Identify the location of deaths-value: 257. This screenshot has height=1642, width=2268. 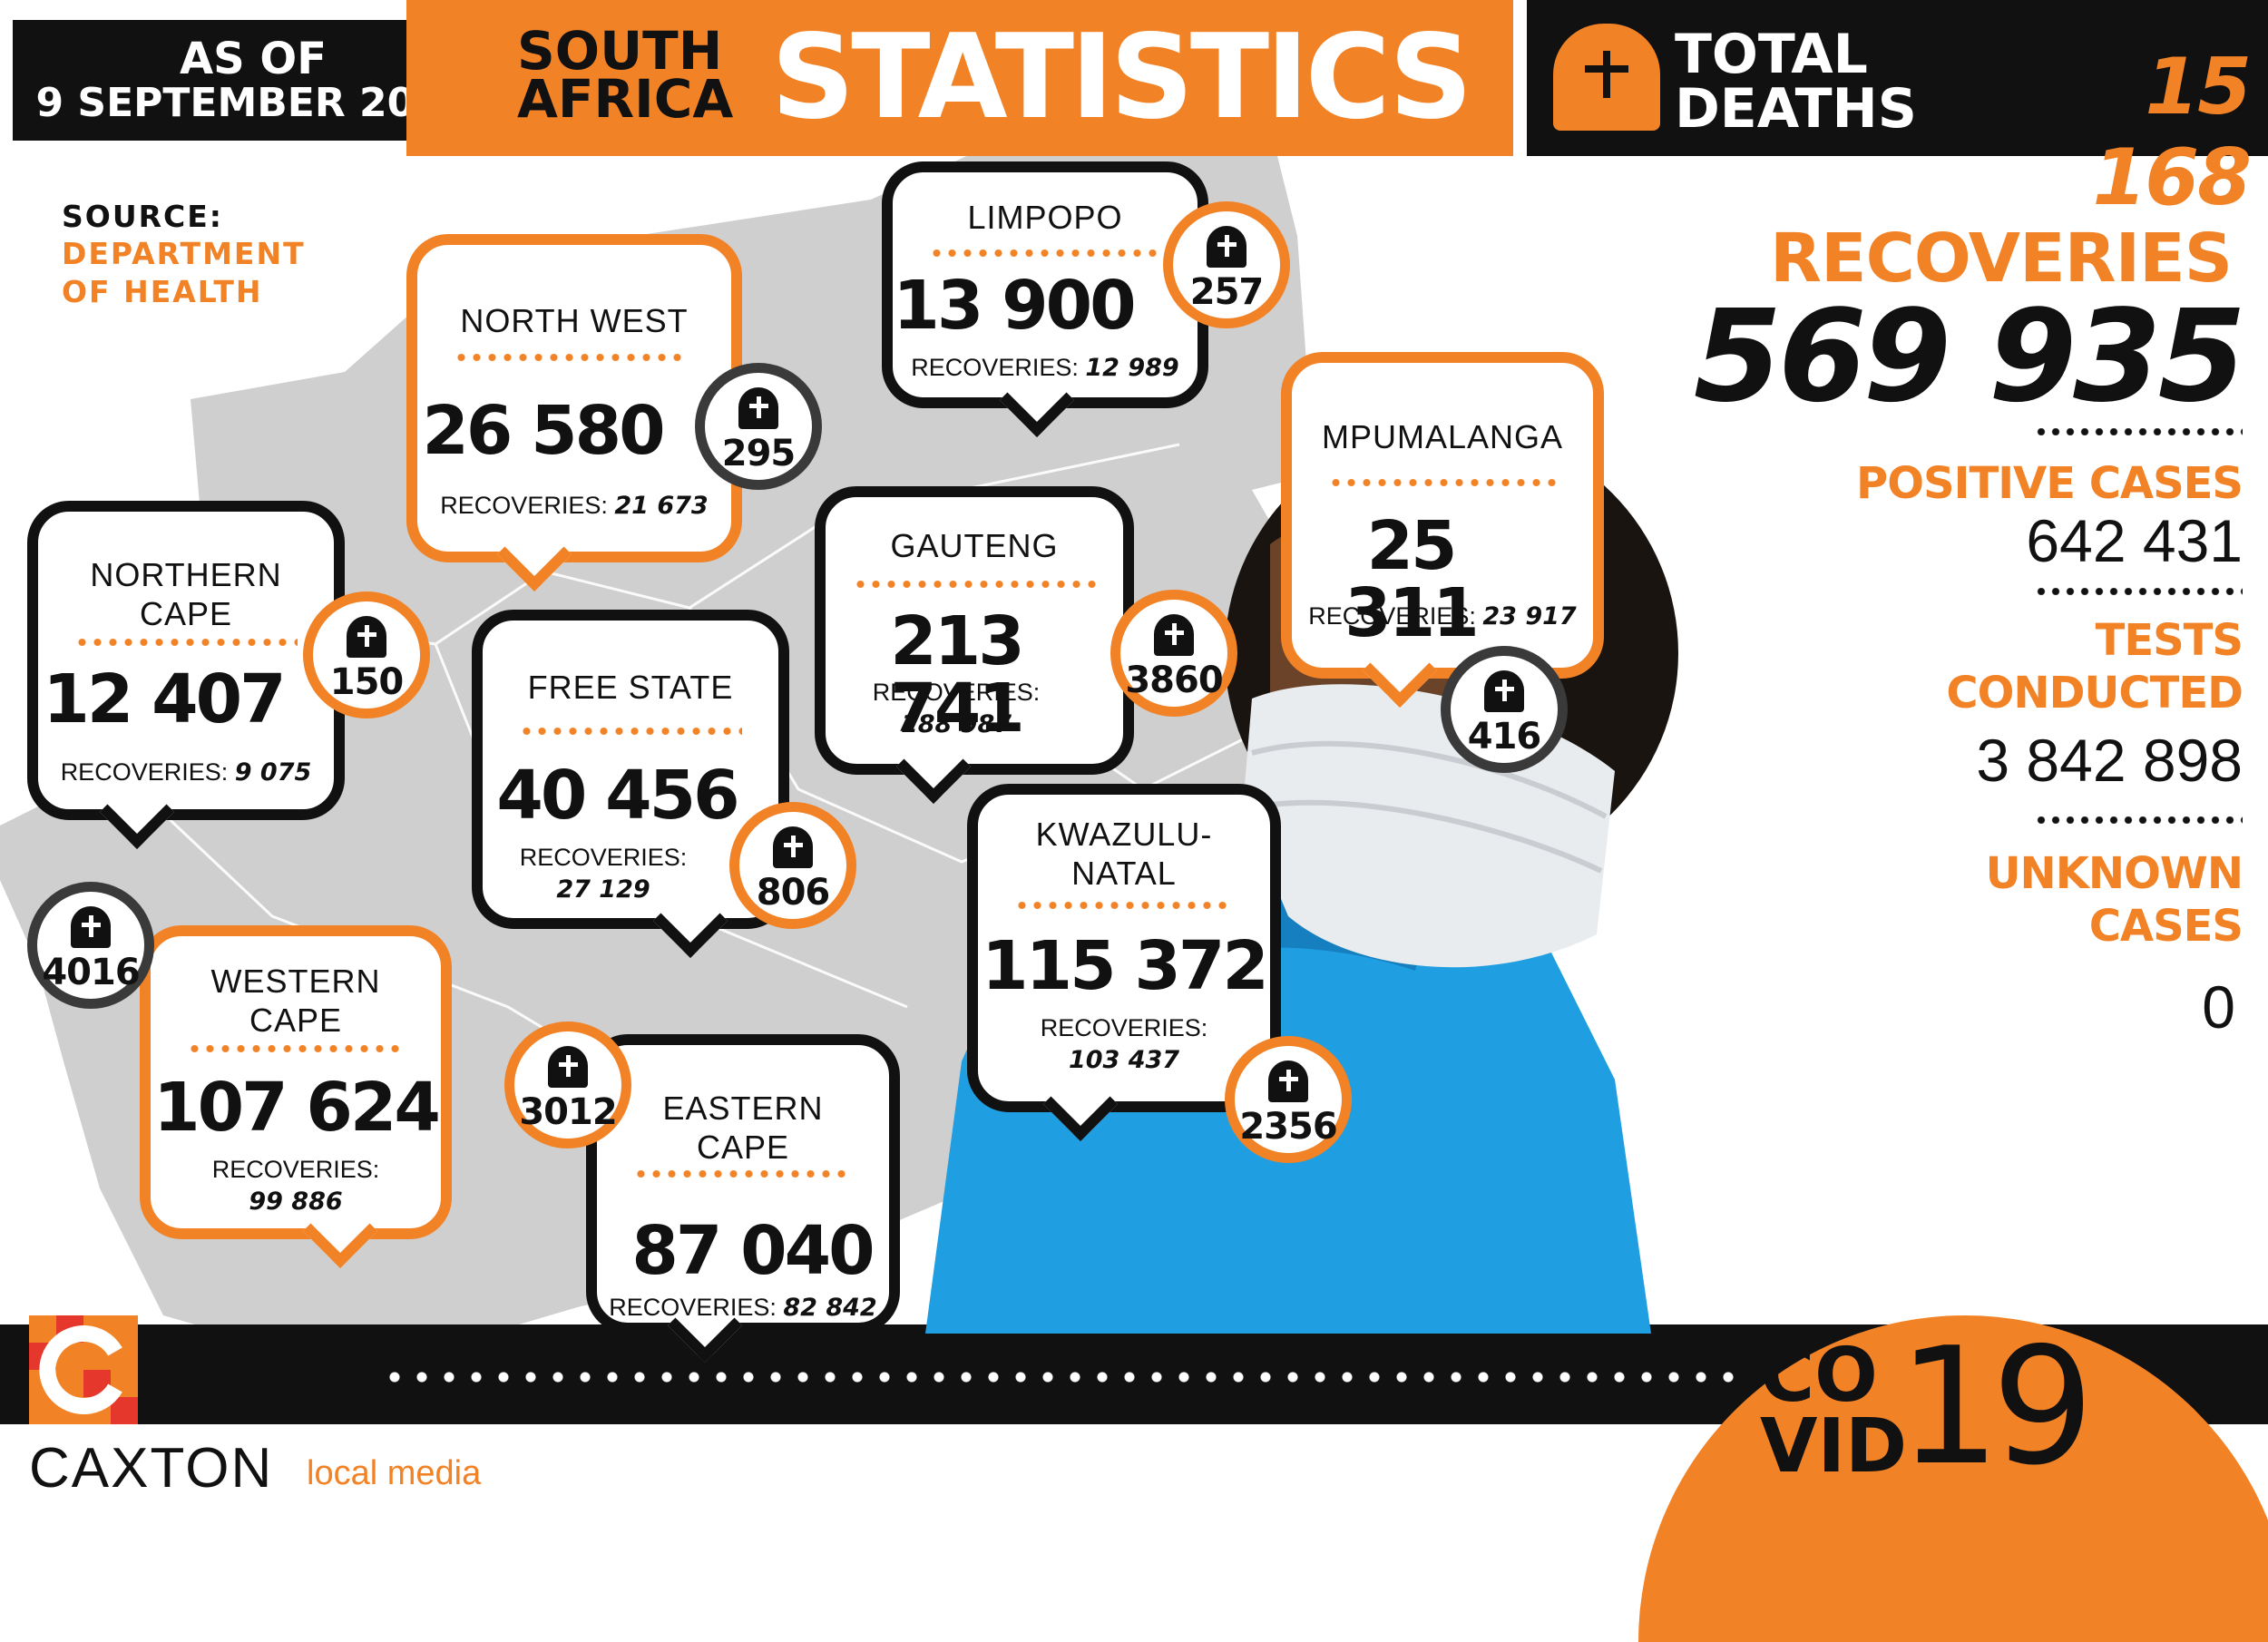
(1227, 292).